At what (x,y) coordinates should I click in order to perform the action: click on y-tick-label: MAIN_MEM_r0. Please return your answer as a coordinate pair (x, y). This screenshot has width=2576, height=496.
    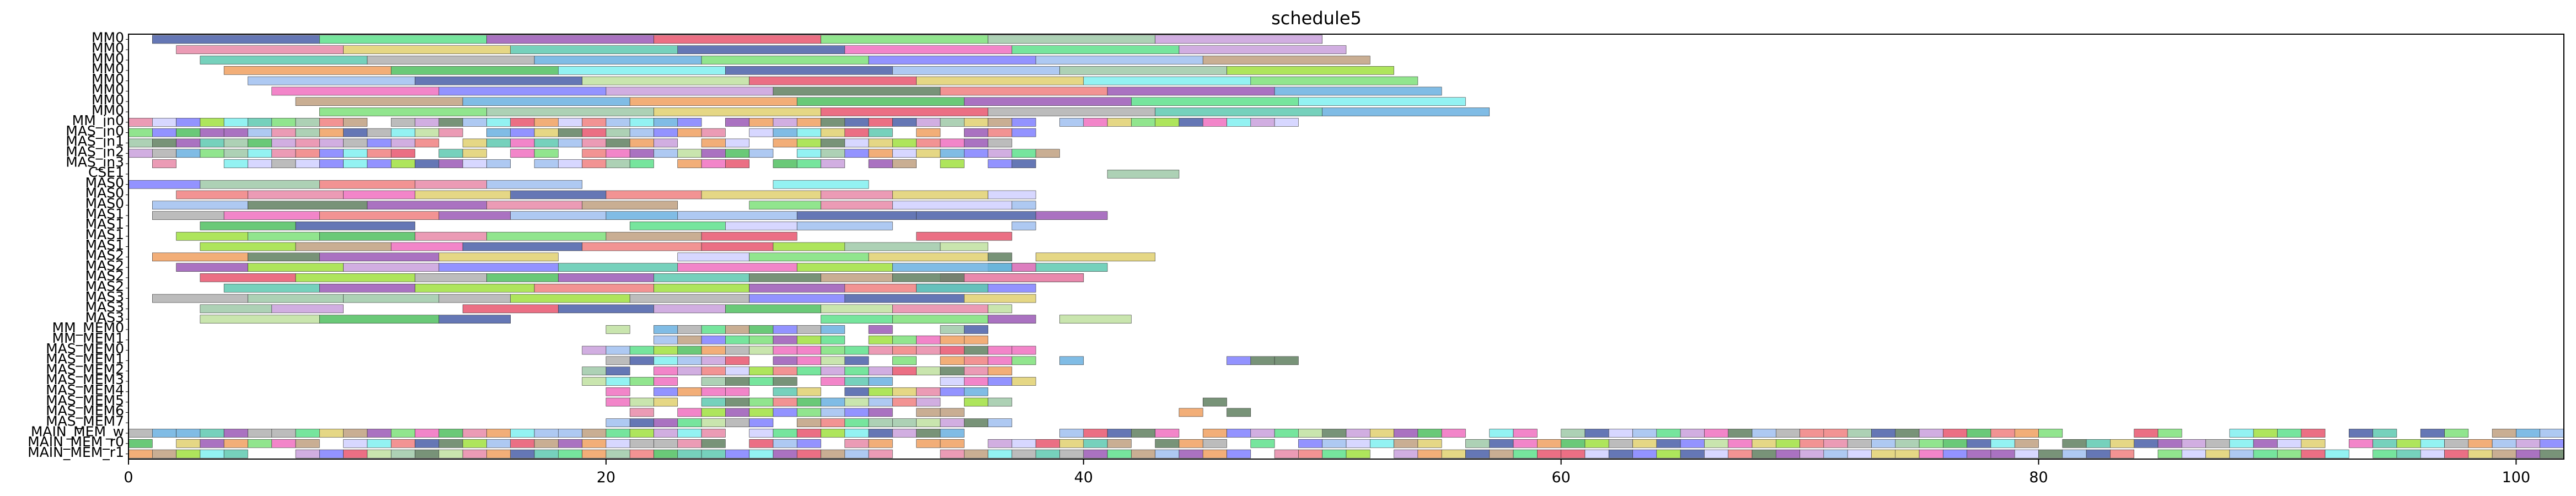
    Looking at the image, I should click on (76, 442).